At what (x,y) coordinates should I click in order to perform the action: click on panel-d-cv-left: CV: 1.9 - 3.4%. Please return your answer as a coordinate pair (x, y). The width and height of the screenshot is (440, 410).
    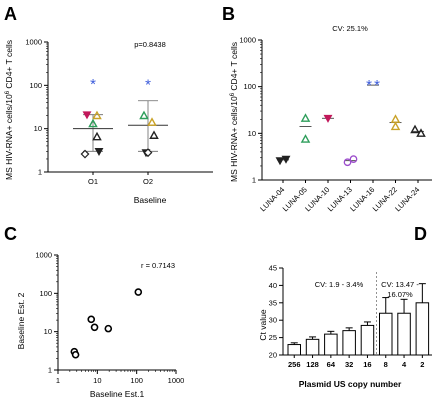
    Looking at the image, I should click on (339, 284).